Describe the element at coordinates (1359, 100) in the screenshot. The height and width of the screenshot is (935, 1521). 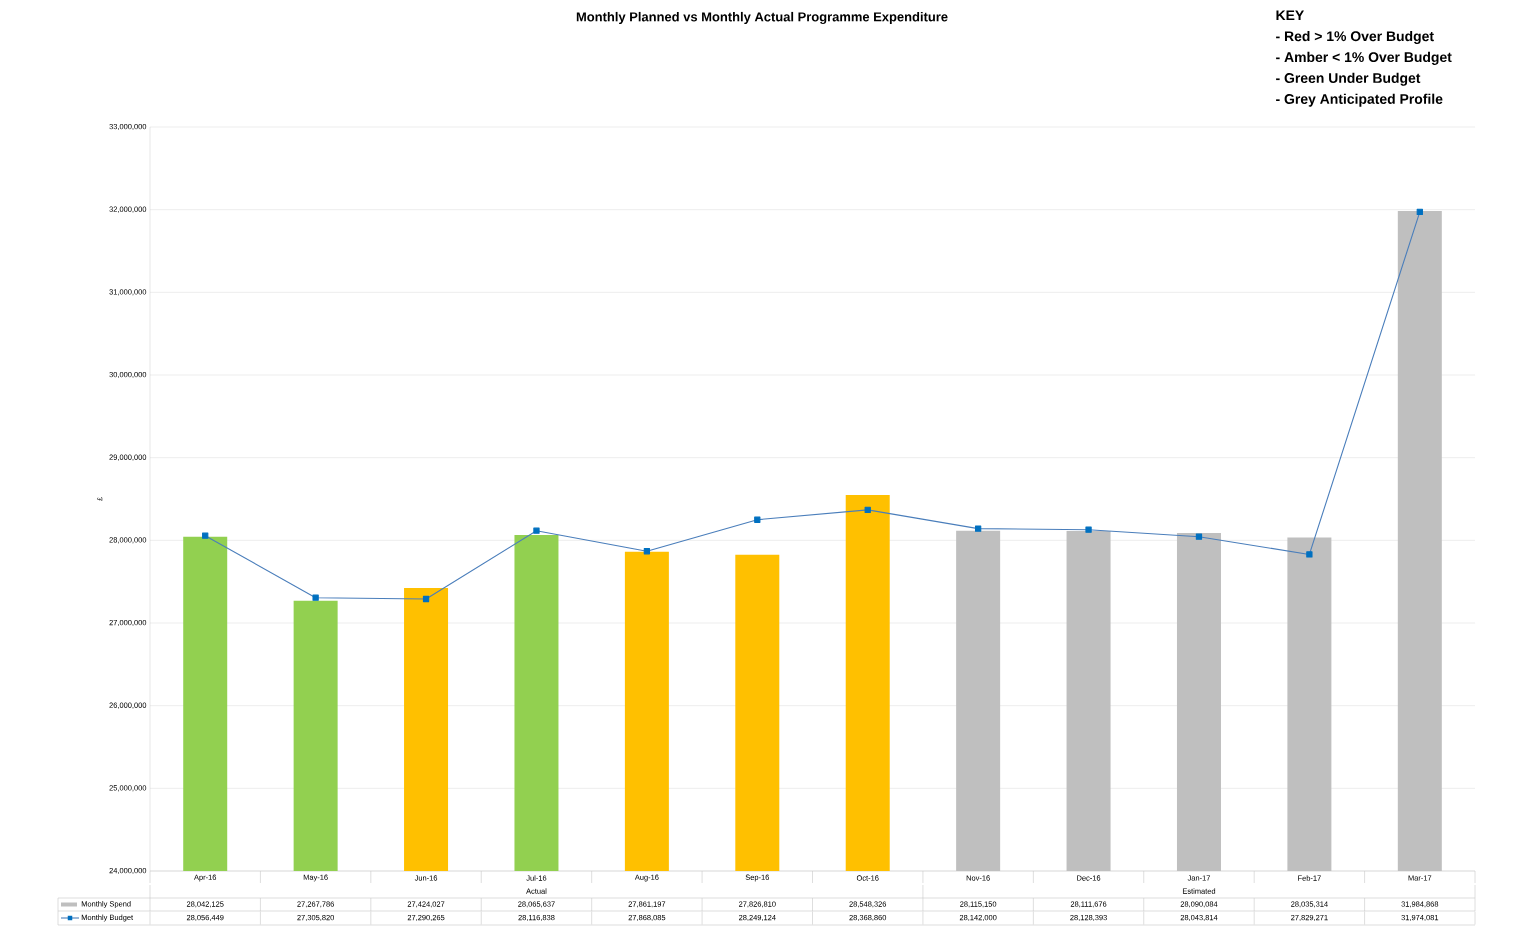
I see `text: - Grey Anticipated Profile` at that location.